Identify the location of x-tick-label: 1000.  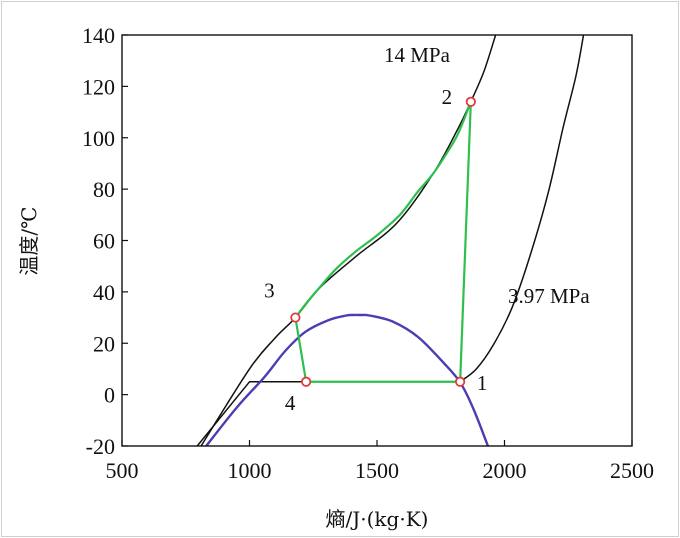
(250, 470).